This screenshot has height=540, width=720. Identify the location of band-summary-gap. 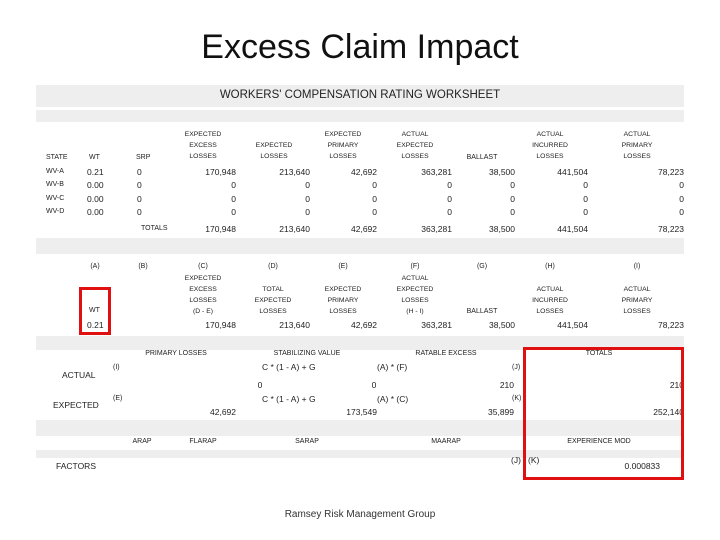
(360, 343).